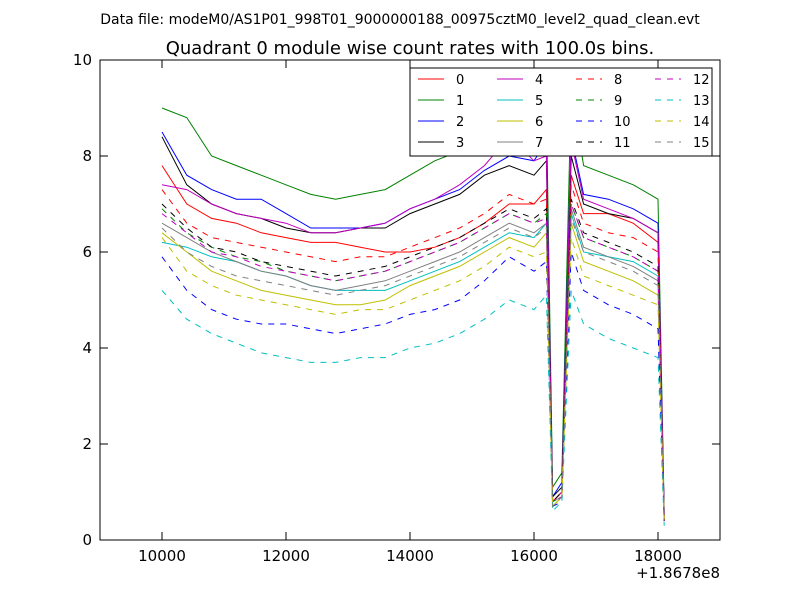 This screenshot has width=800, height=600. Describe the element at coordinates (701, 122) in the screenshot. I see `legend-label-14: 14` at that location.